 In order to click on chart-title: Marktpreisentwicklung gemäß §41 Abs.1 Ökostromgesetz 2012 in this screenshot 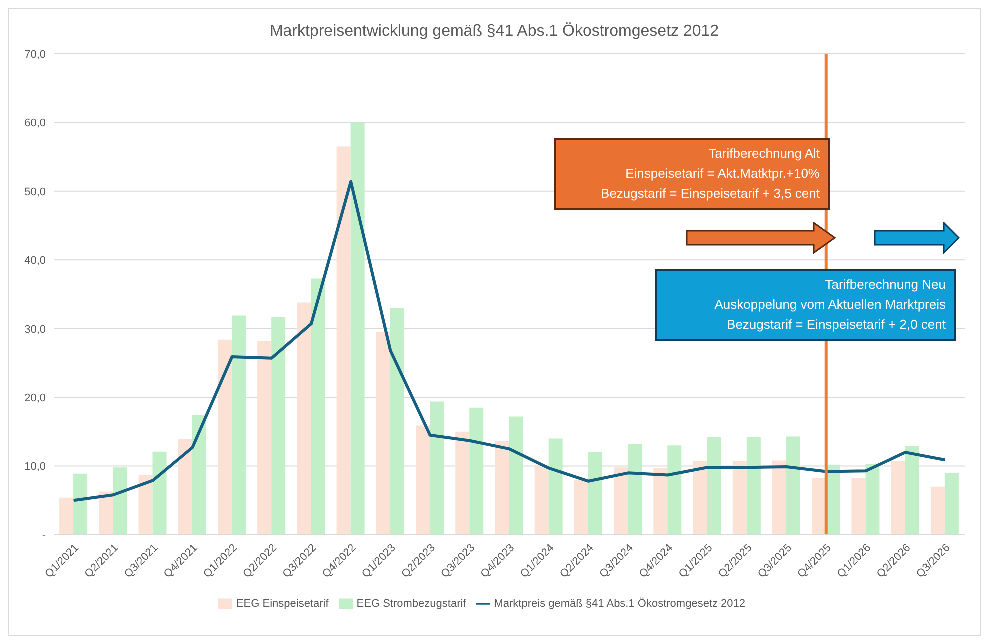, I will do `click(494, 32)`.